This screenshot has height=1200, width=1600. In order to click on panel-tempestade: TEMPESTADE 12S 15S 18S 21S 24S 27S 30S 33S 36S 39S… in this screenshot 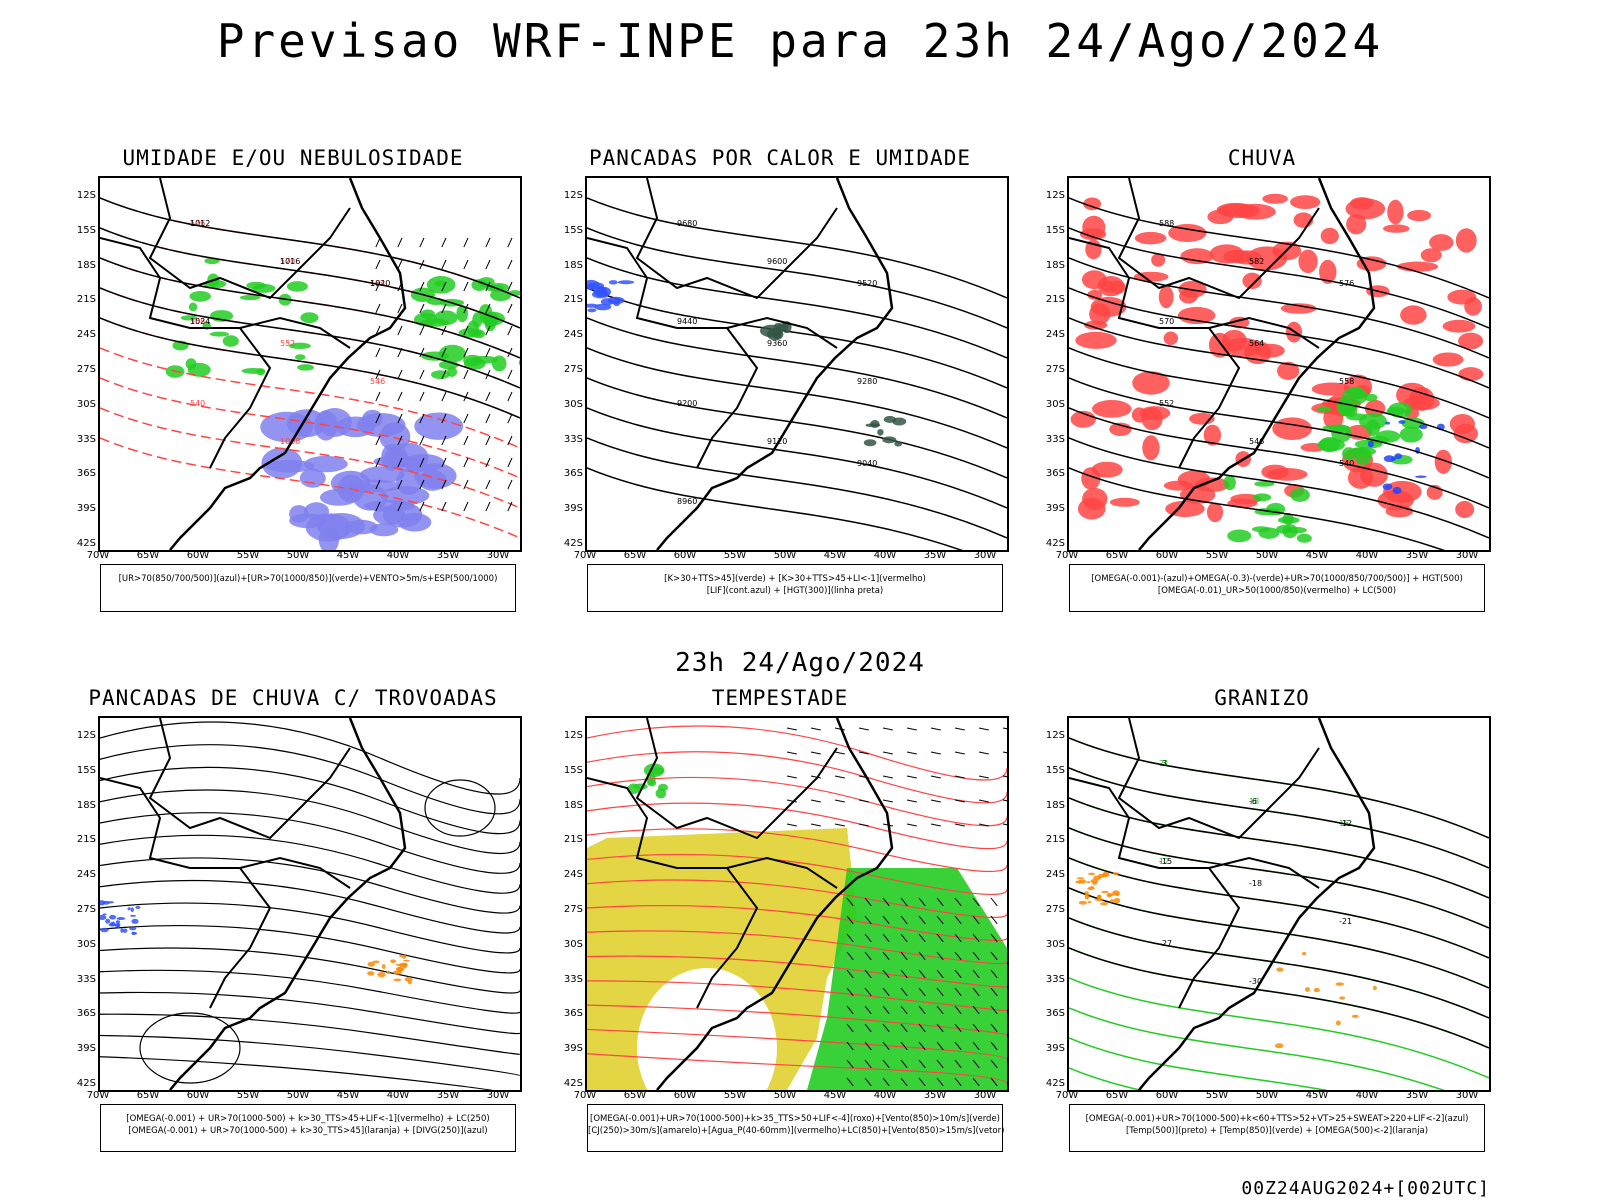, I will do `click(780, 923)`.